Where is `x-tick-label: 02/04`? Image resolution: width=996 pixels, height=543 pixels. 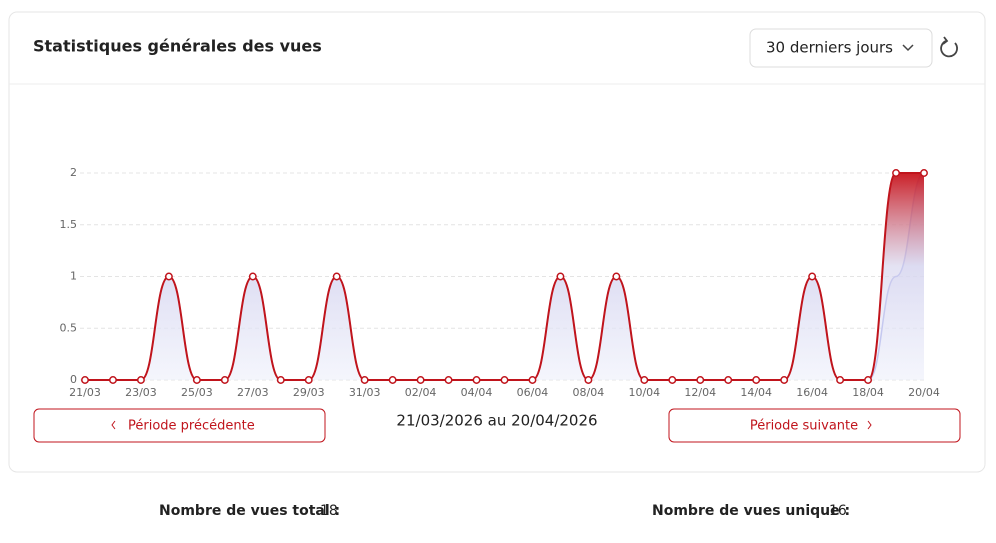 x-tick-label: 02/04 is located at coordinates (421, 392).